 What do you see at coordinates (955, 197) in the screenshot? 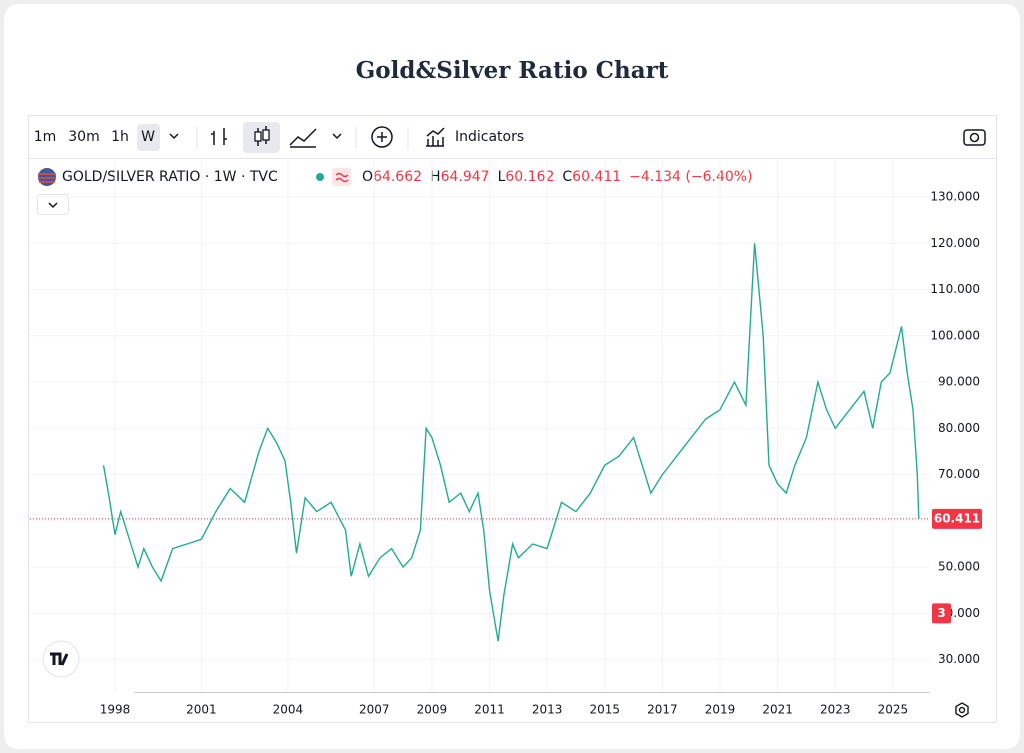
I see `y-tick-label: 130.000` at bounding box center [955, 197].